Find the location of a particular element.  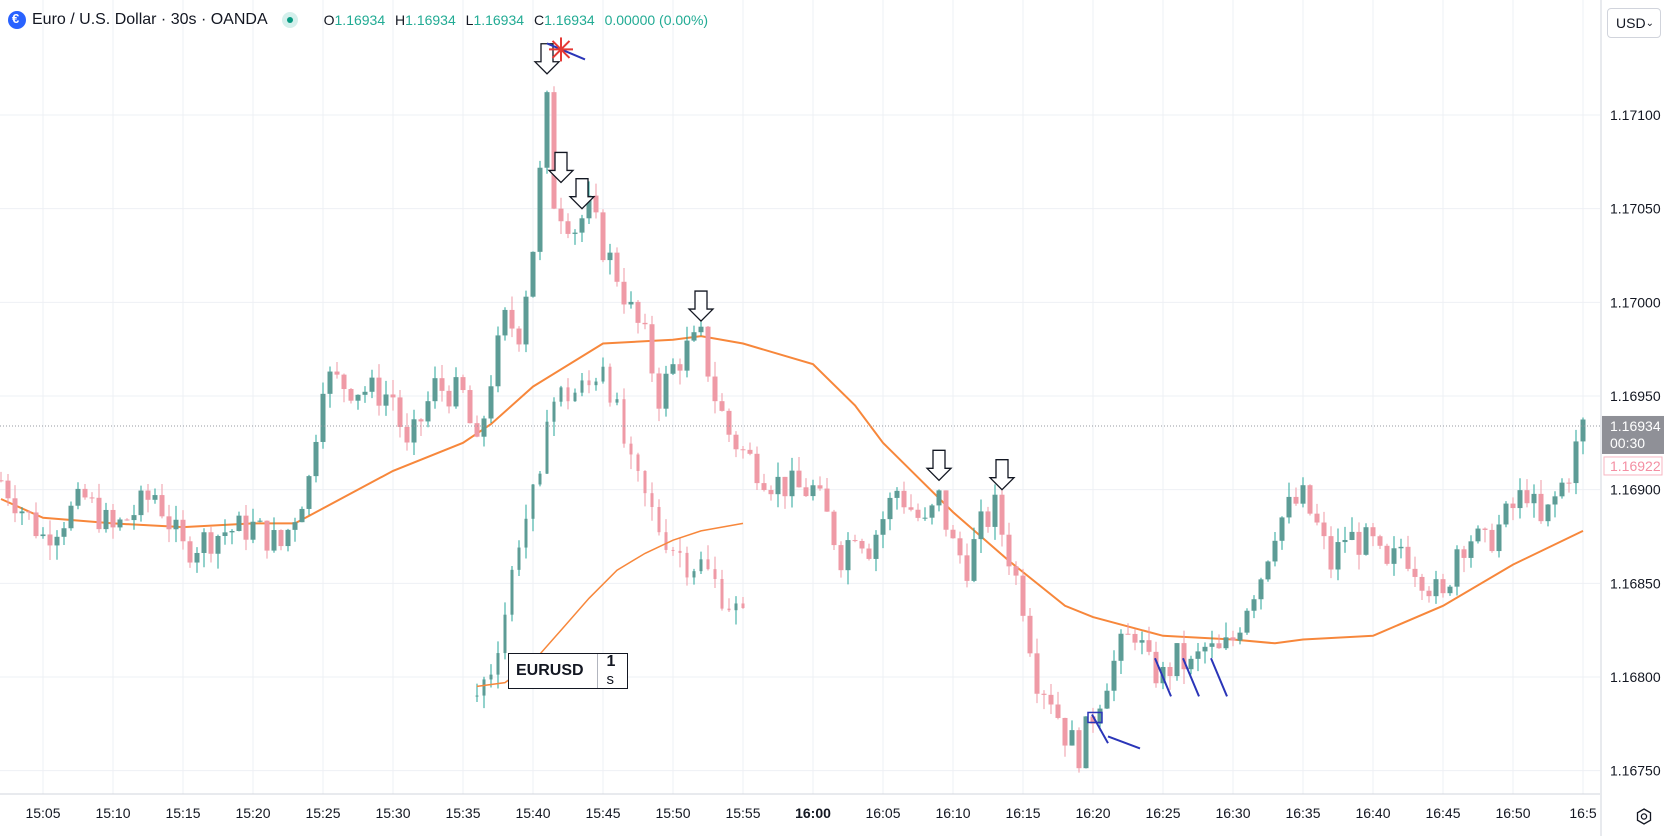

trend-mark is located at coordinates (1219, 677).